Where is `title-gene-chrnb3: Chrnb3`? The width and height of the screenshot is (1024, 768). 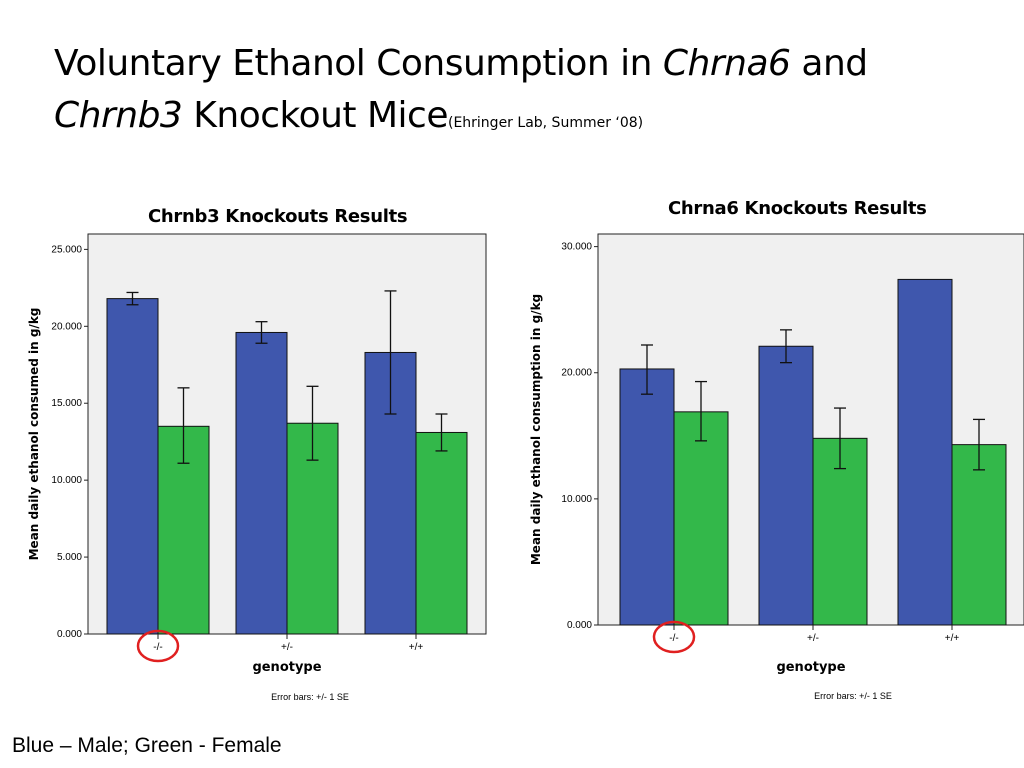
title-gene-chrnb3: Chrnb3 is located at coordinates (118, 115).